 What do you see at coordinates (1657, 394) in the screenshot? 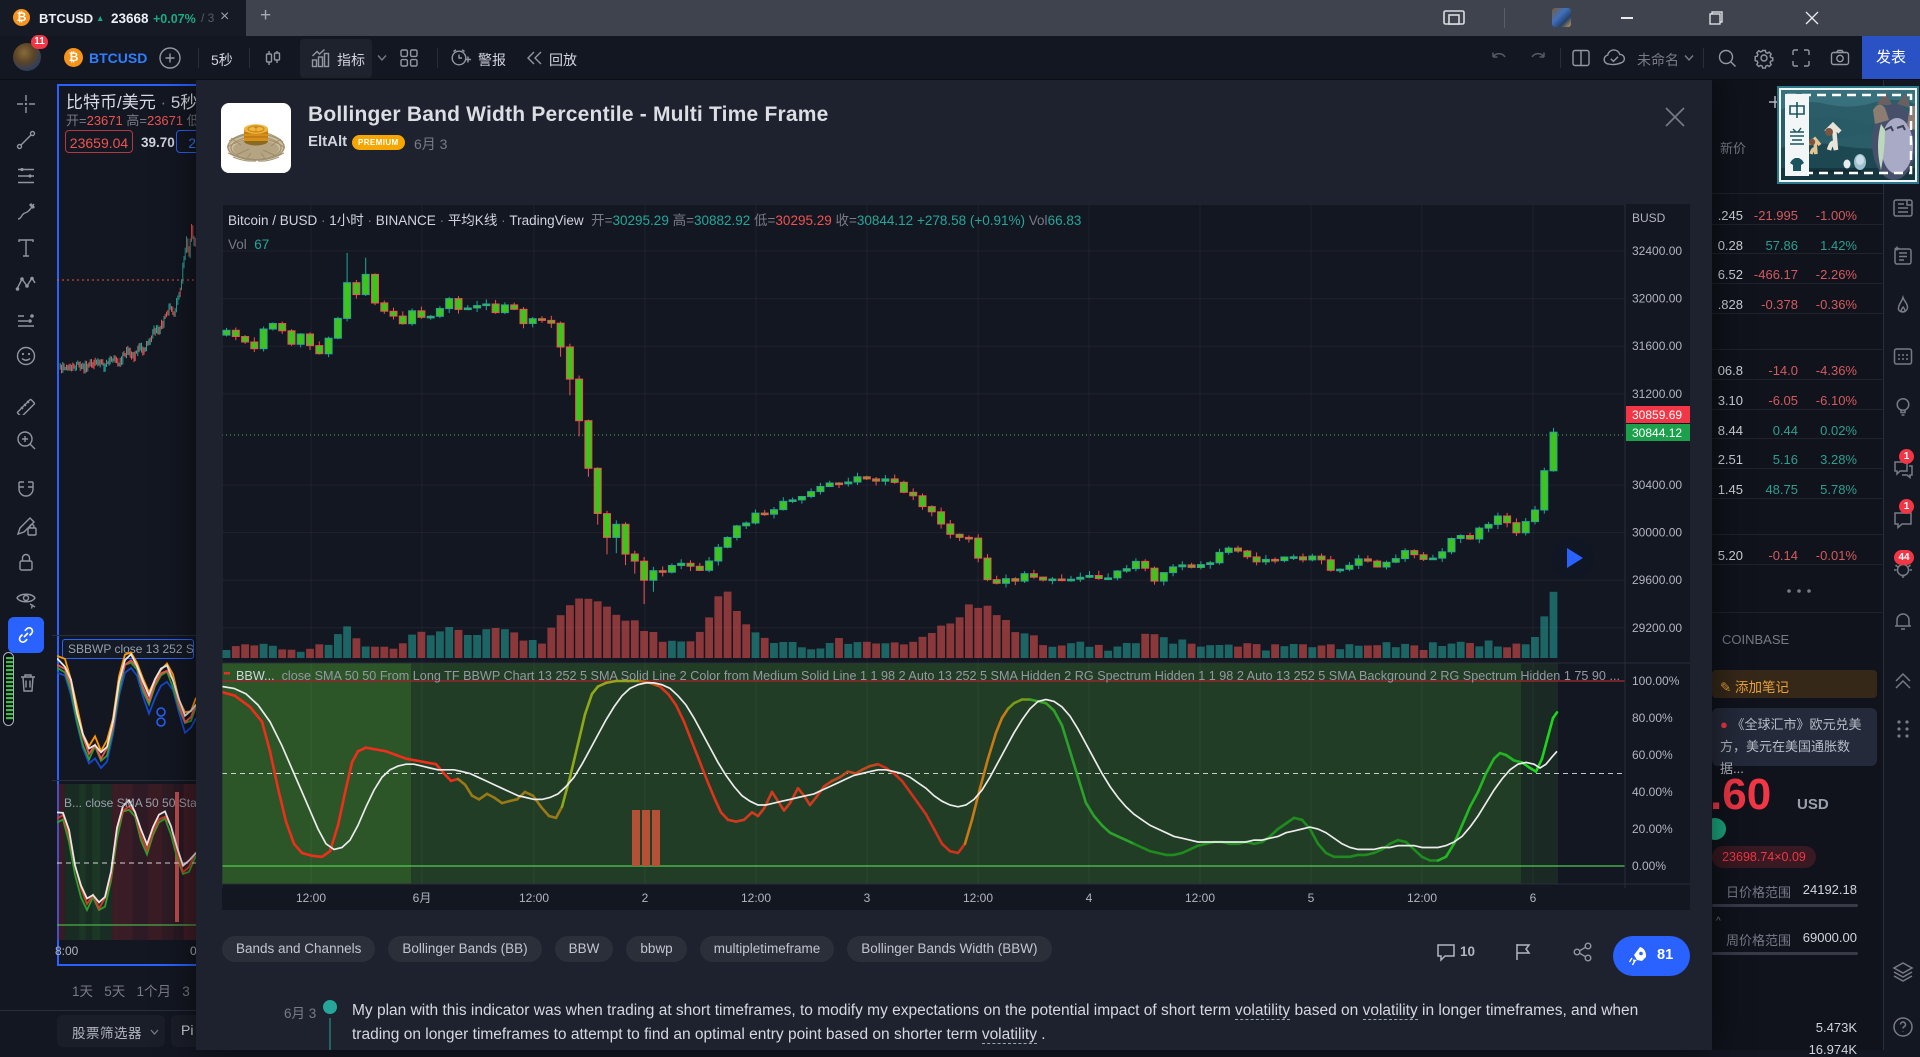
I see `svg-text: 31200.00` at bounding box center [1657, 394].